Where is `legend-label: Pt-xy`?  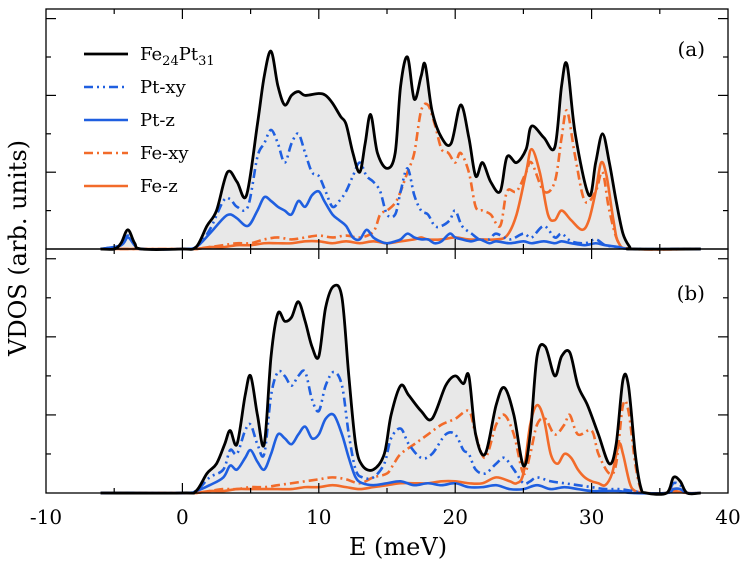 legend-label: Pt-xy is located at coordinates (163, 87).